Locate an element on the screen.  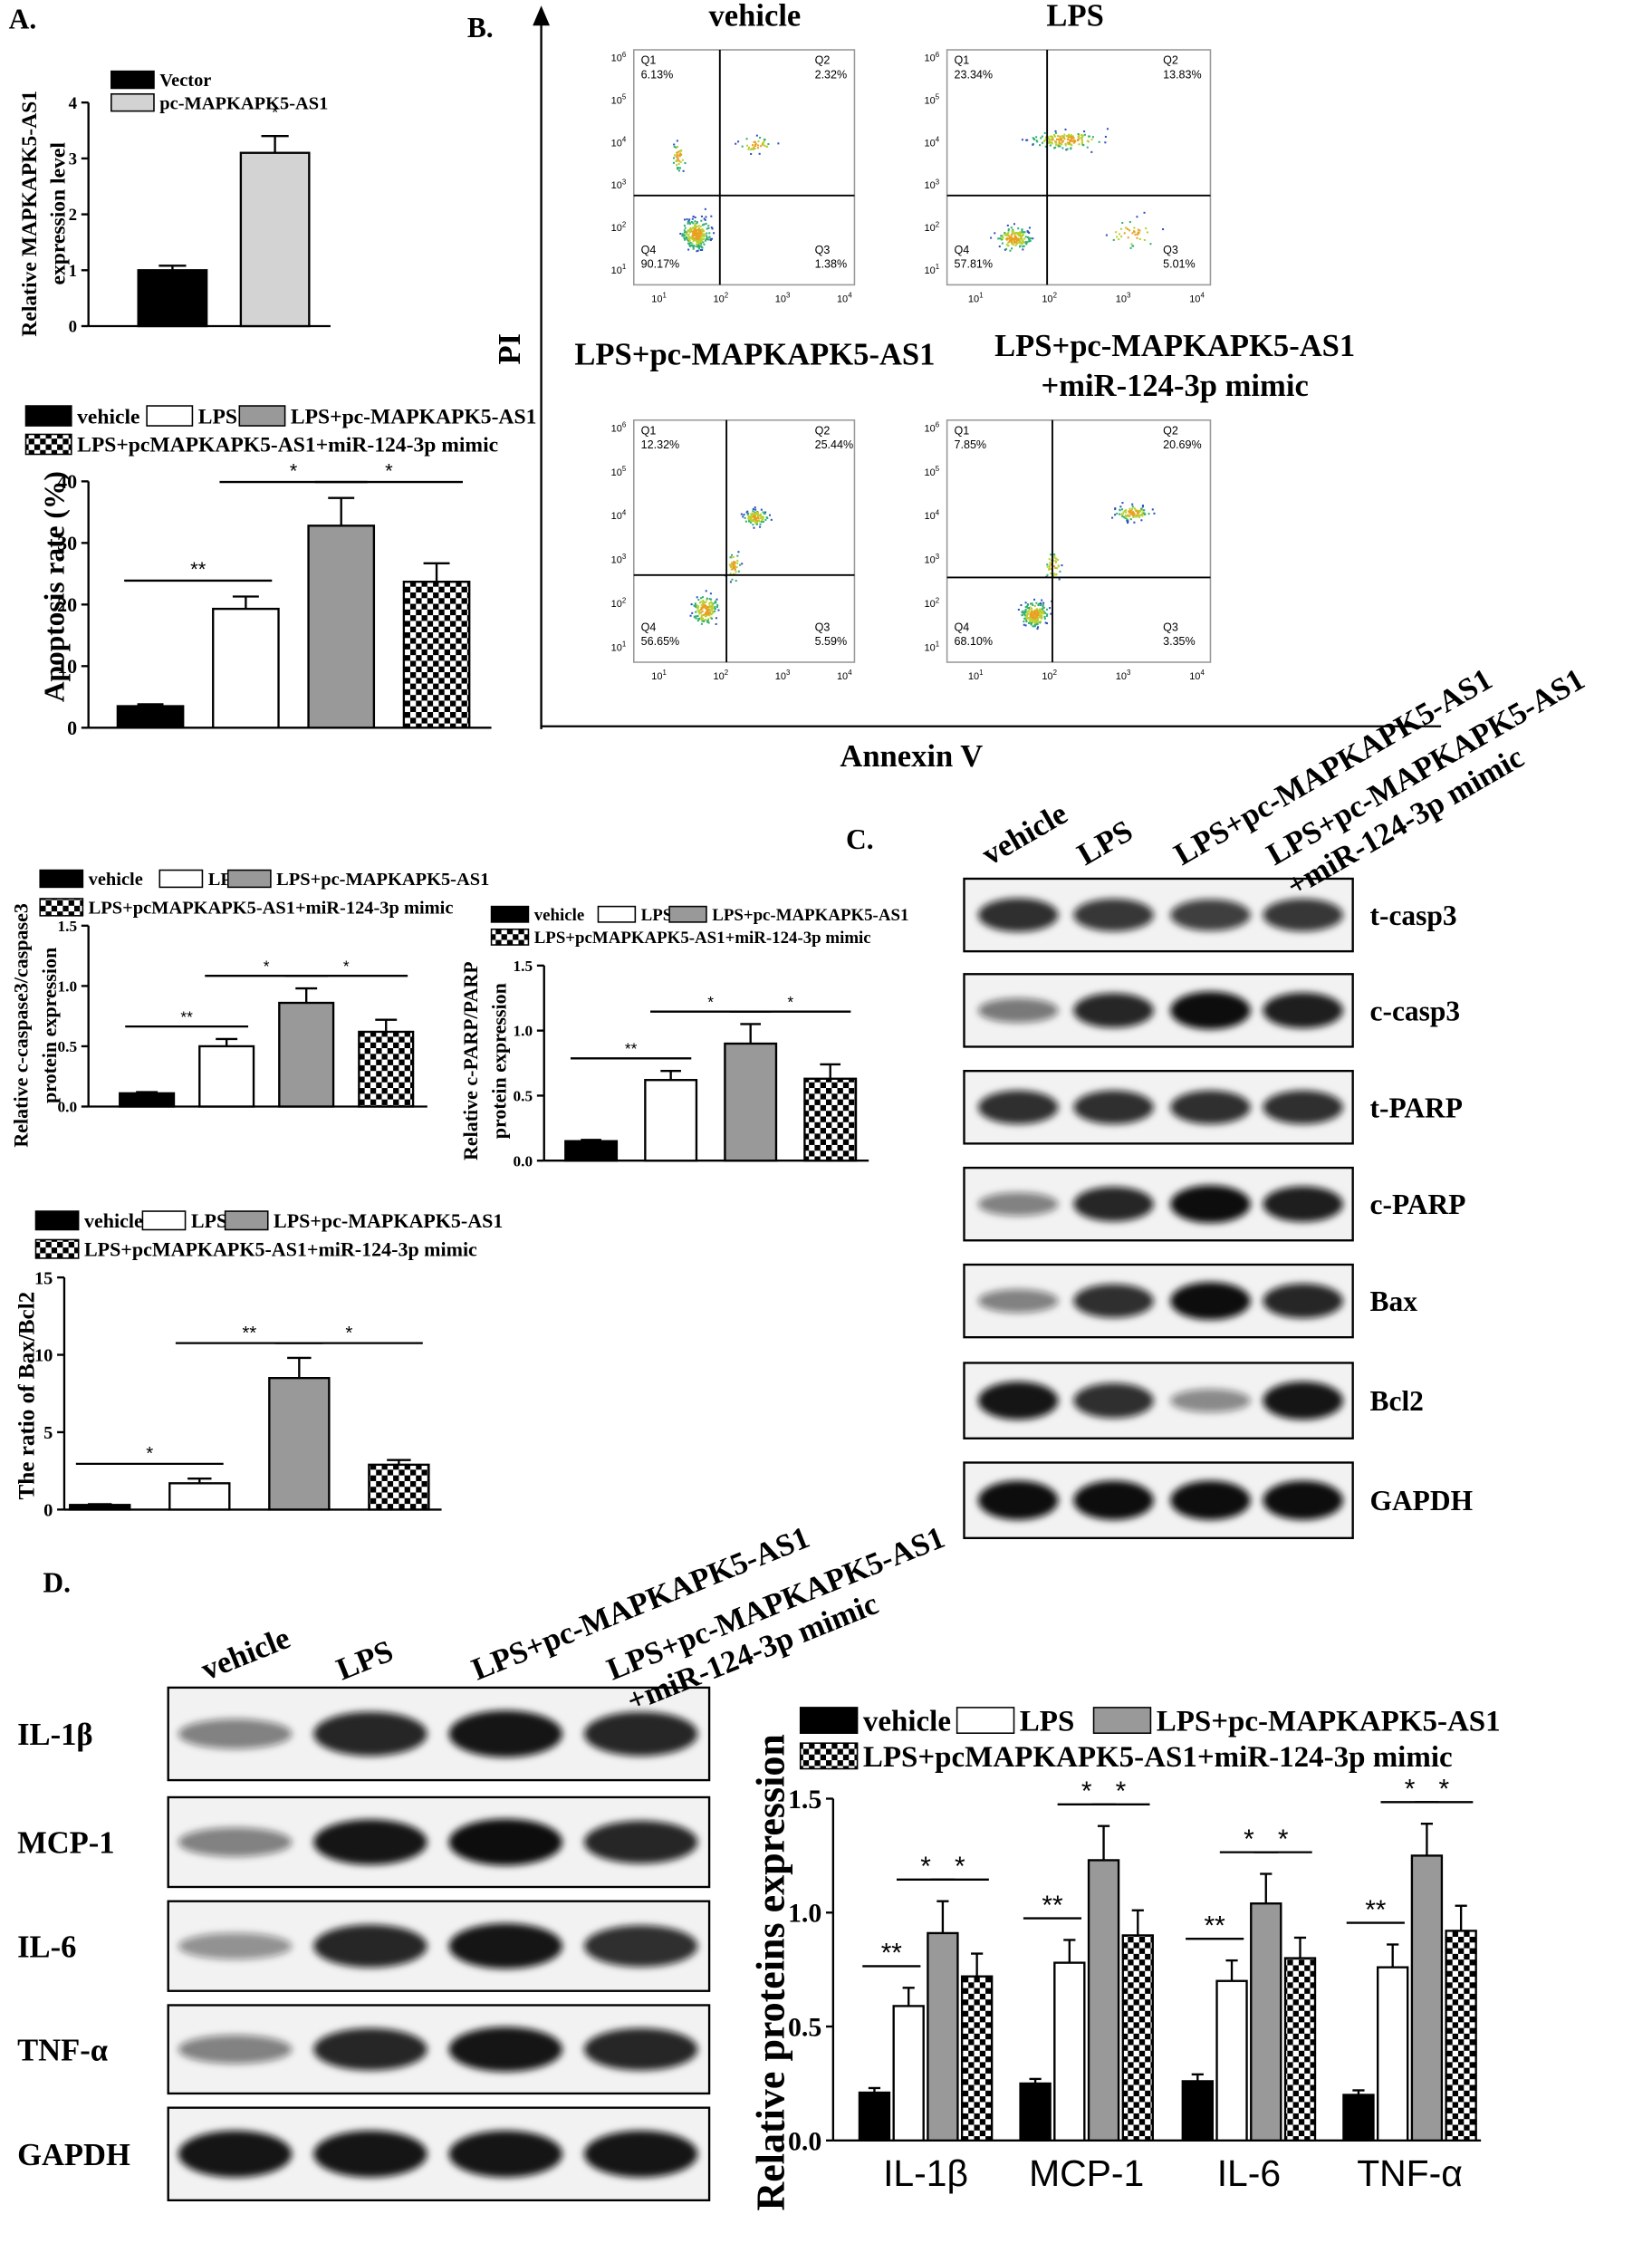
y-tick-label: 10³ is located at coordinates (619, 184).